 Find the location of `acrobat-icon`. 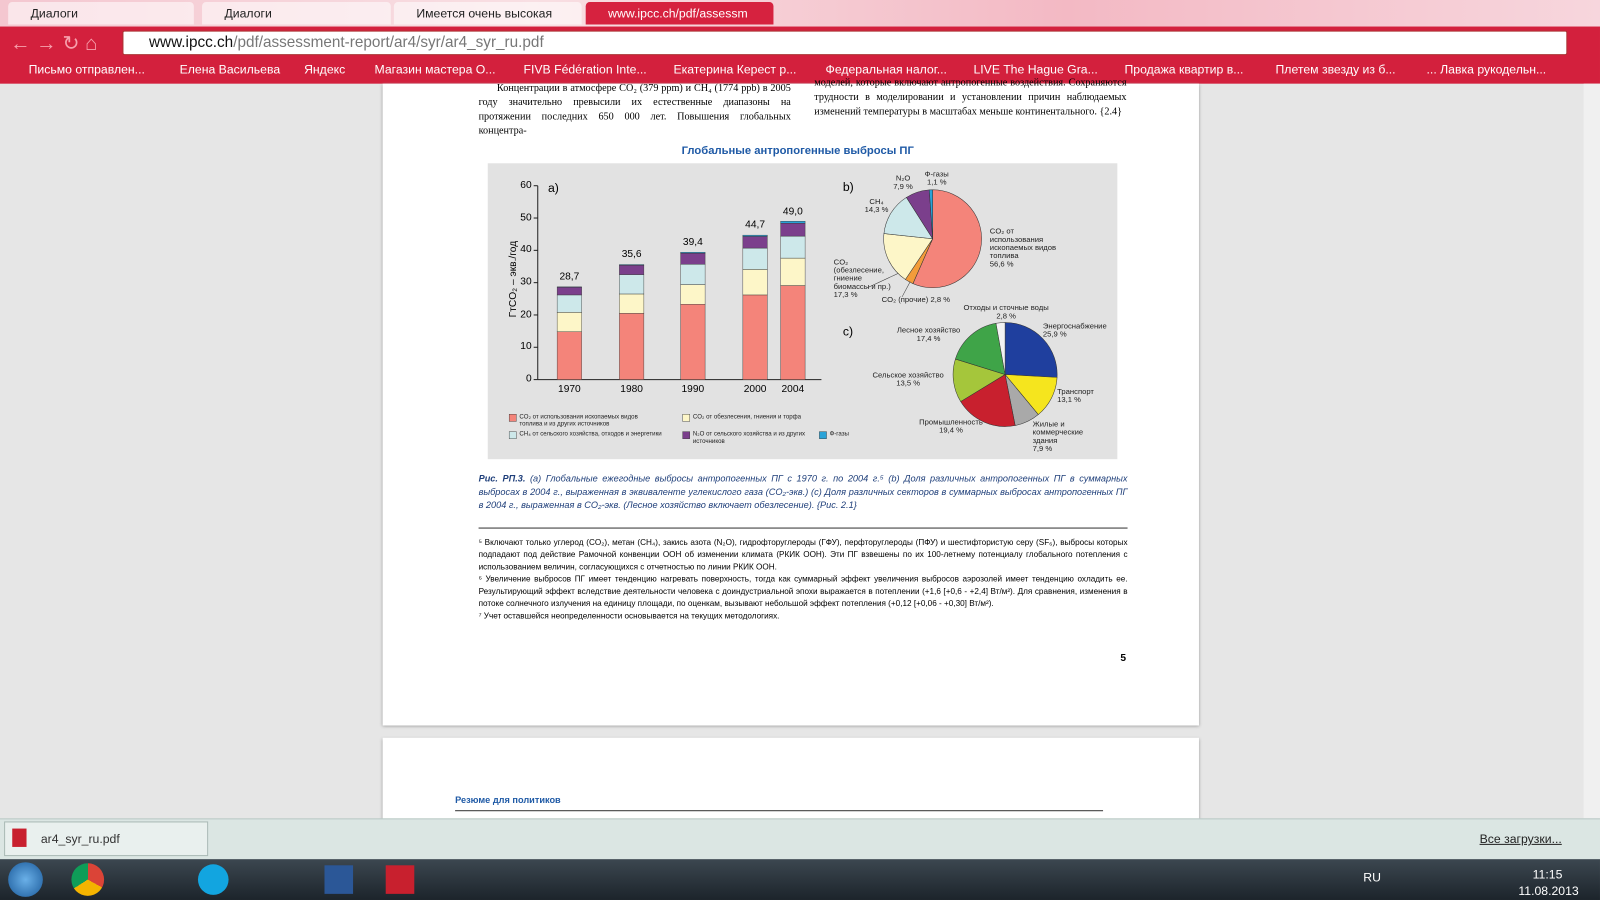

acrobat-icon is located at coordinates (400, 879).